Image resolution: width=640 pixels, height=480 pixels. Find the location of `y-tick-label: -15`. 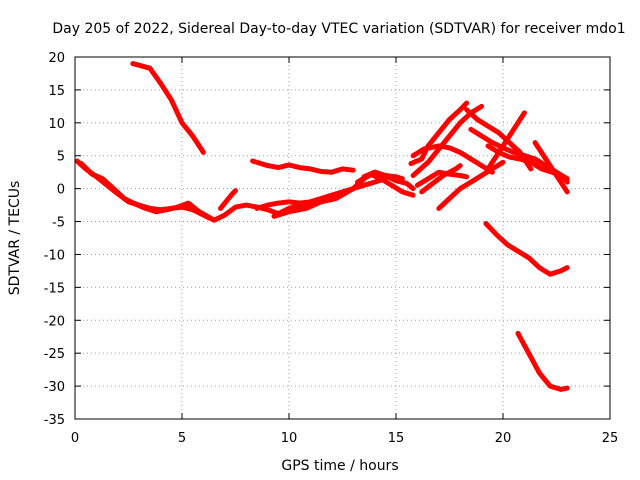

y-tick-label: -15 is located at coordinates (54, 288).